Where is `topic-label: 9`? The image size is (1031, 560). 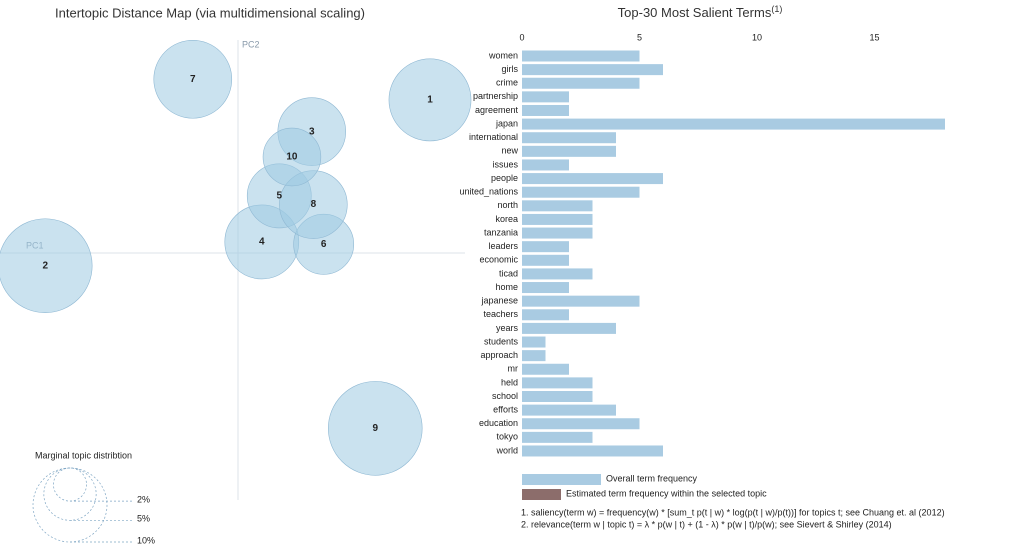
topic-label: 9 is located at coordinates (375, 428).